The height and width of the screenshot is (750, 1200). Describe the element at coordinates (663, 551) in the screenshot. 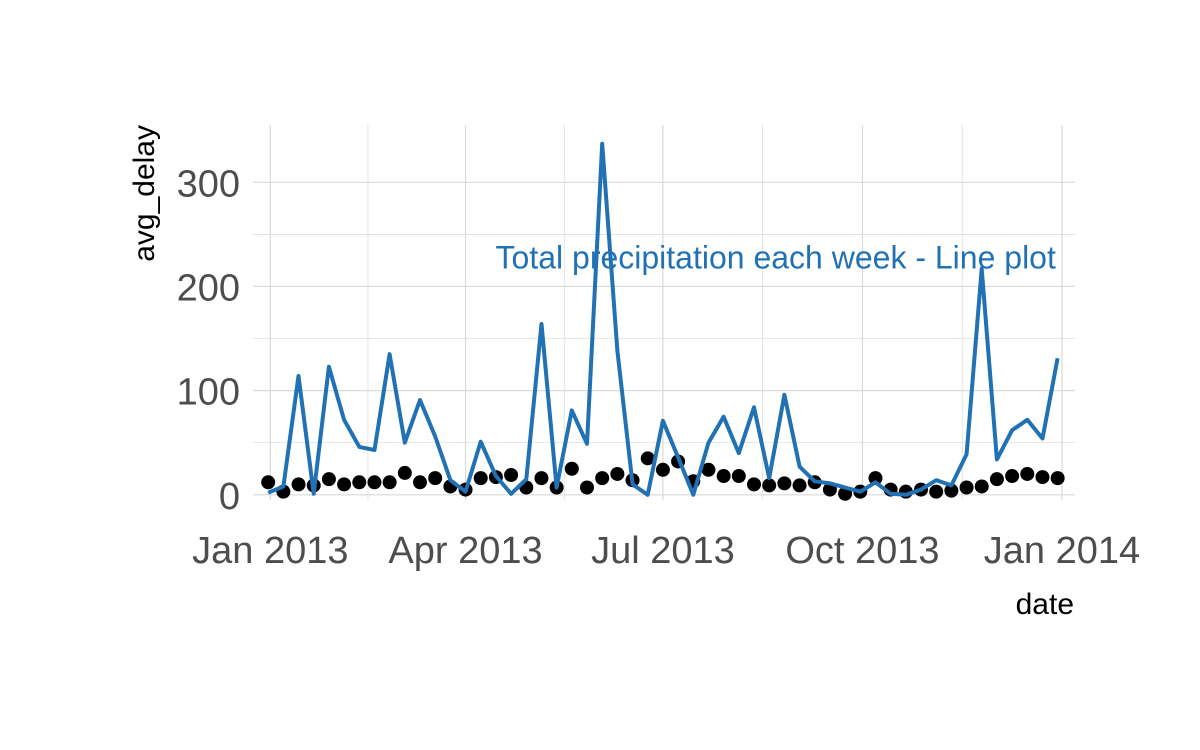

I see `x-tick-label: Jul 2013` at that location.